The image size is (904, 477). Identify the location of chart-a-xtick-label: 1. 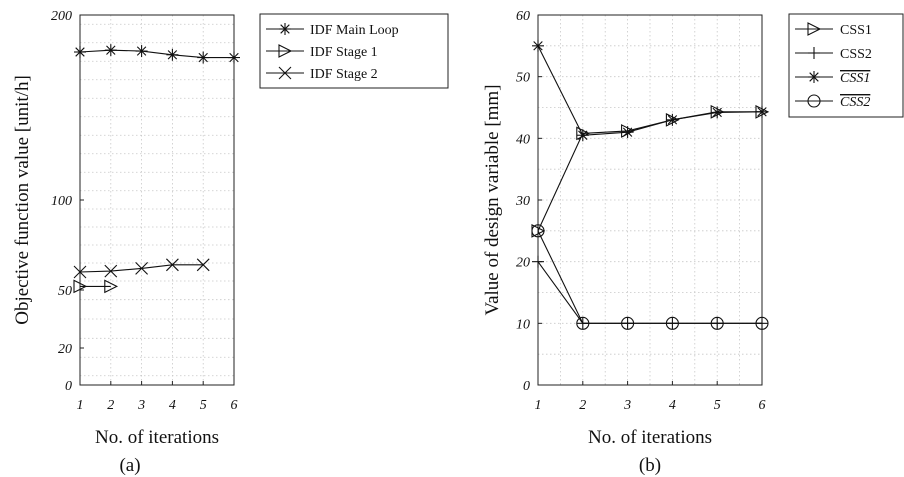
(80, 405).